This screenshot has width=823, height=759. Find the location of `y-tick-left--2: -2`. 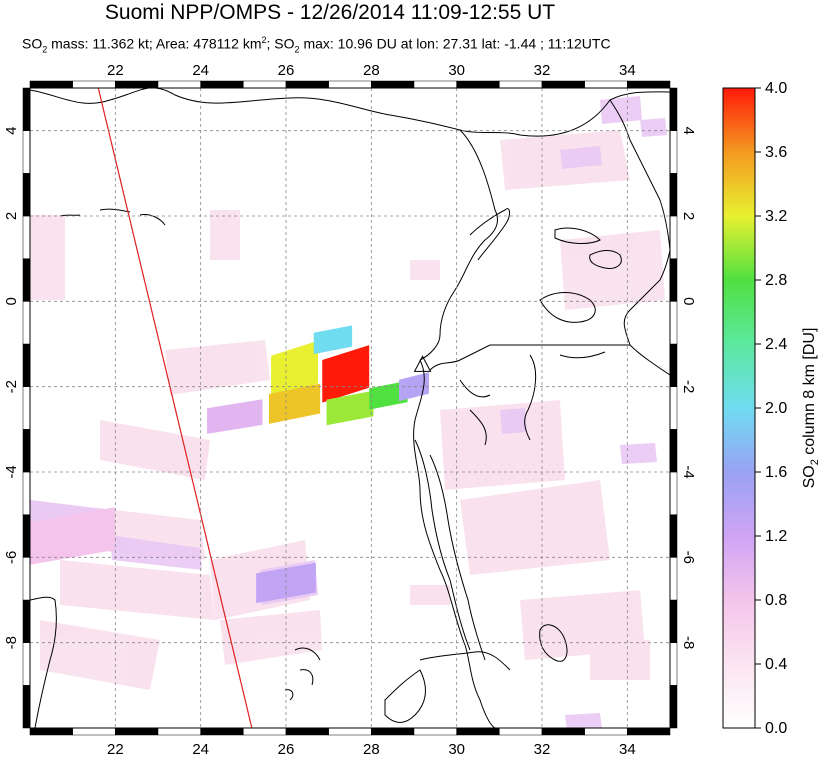

y-tick-left--2: -2 is located at coordinates (11, 386).